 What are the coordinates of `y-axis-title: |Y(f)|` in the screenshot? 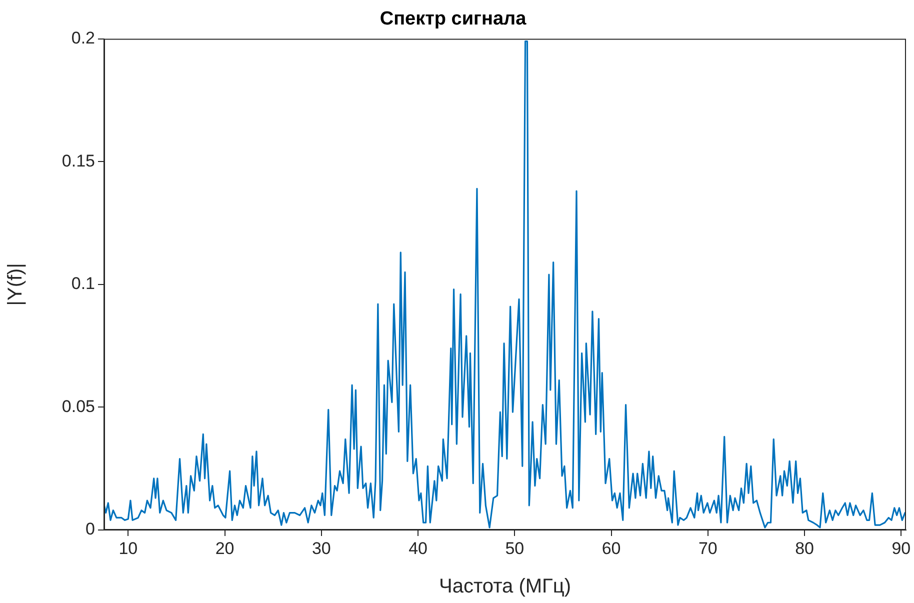 It's located at (15, 284).